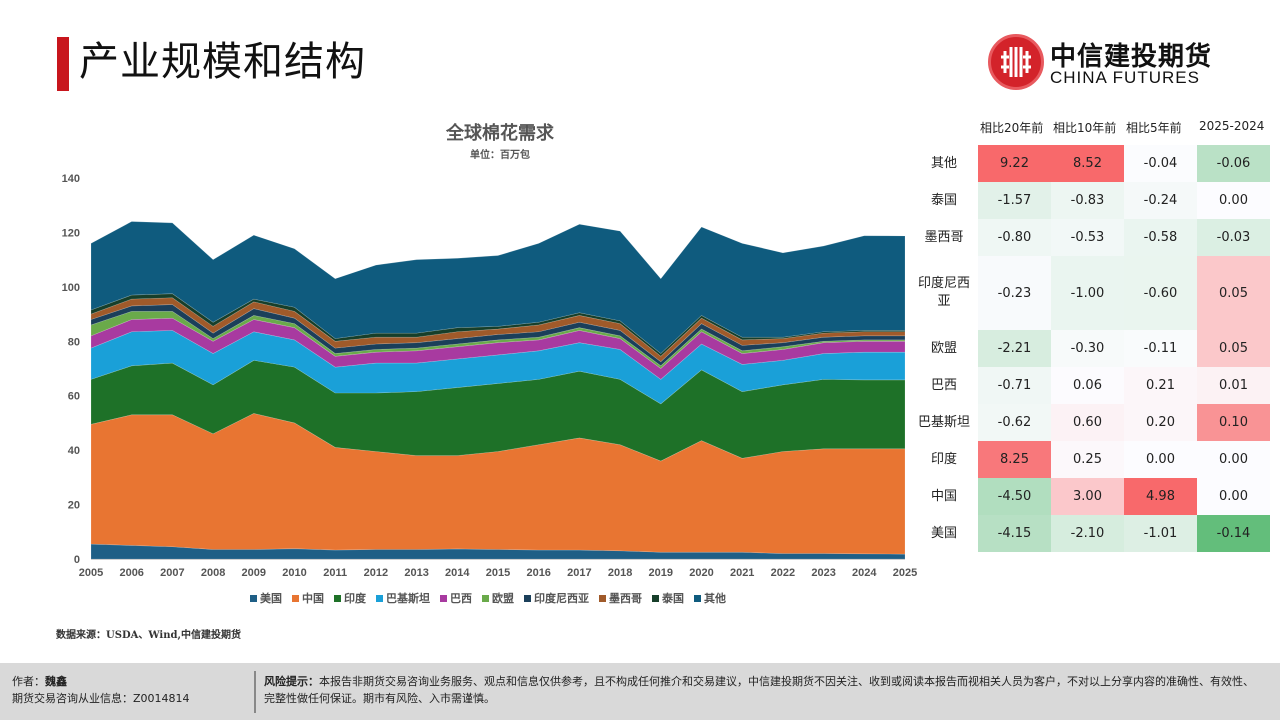 Image resolution: width=1280 pixels, height=720 pixels. Describe the element at coordinates (1014, 293) in the screenshot. I see `table-cell: -0.23` at that location.